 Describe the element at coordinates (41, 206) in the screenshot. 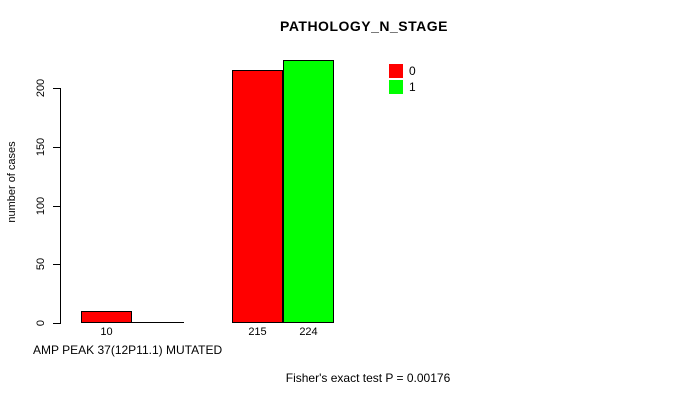

I see `y-tick-label: 100` at that location.